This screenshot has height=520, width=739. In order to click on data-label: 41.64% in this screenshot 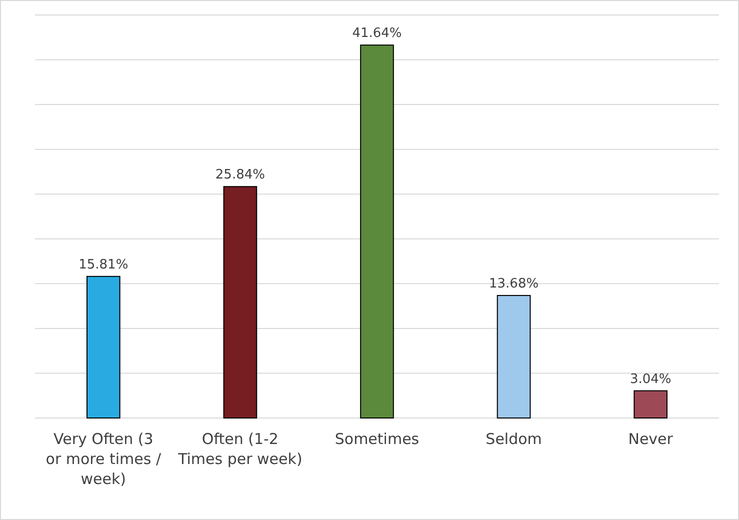, I will do `click(377, 34)`.